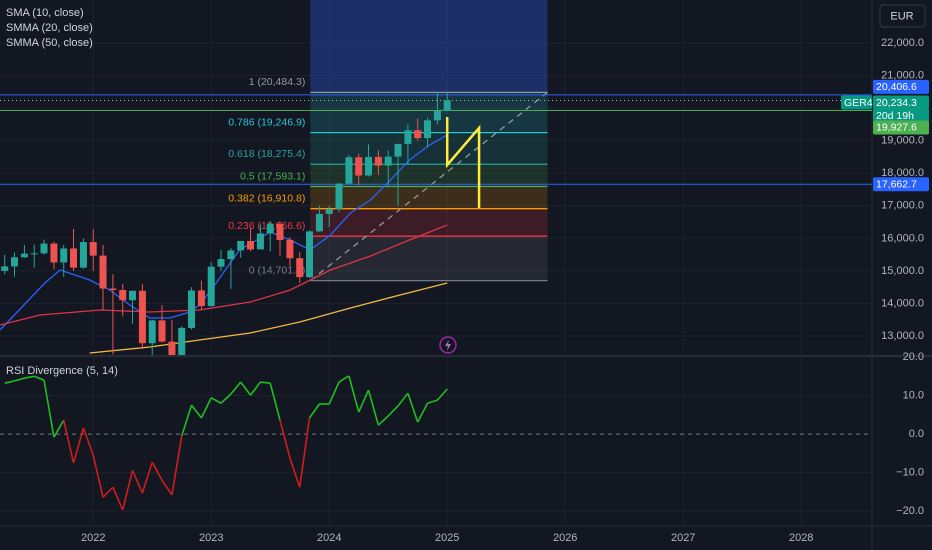  Describe the element at coordinates (896, 87) in the screenshot. I see `price-tag-label: 20,406.6` at that location.